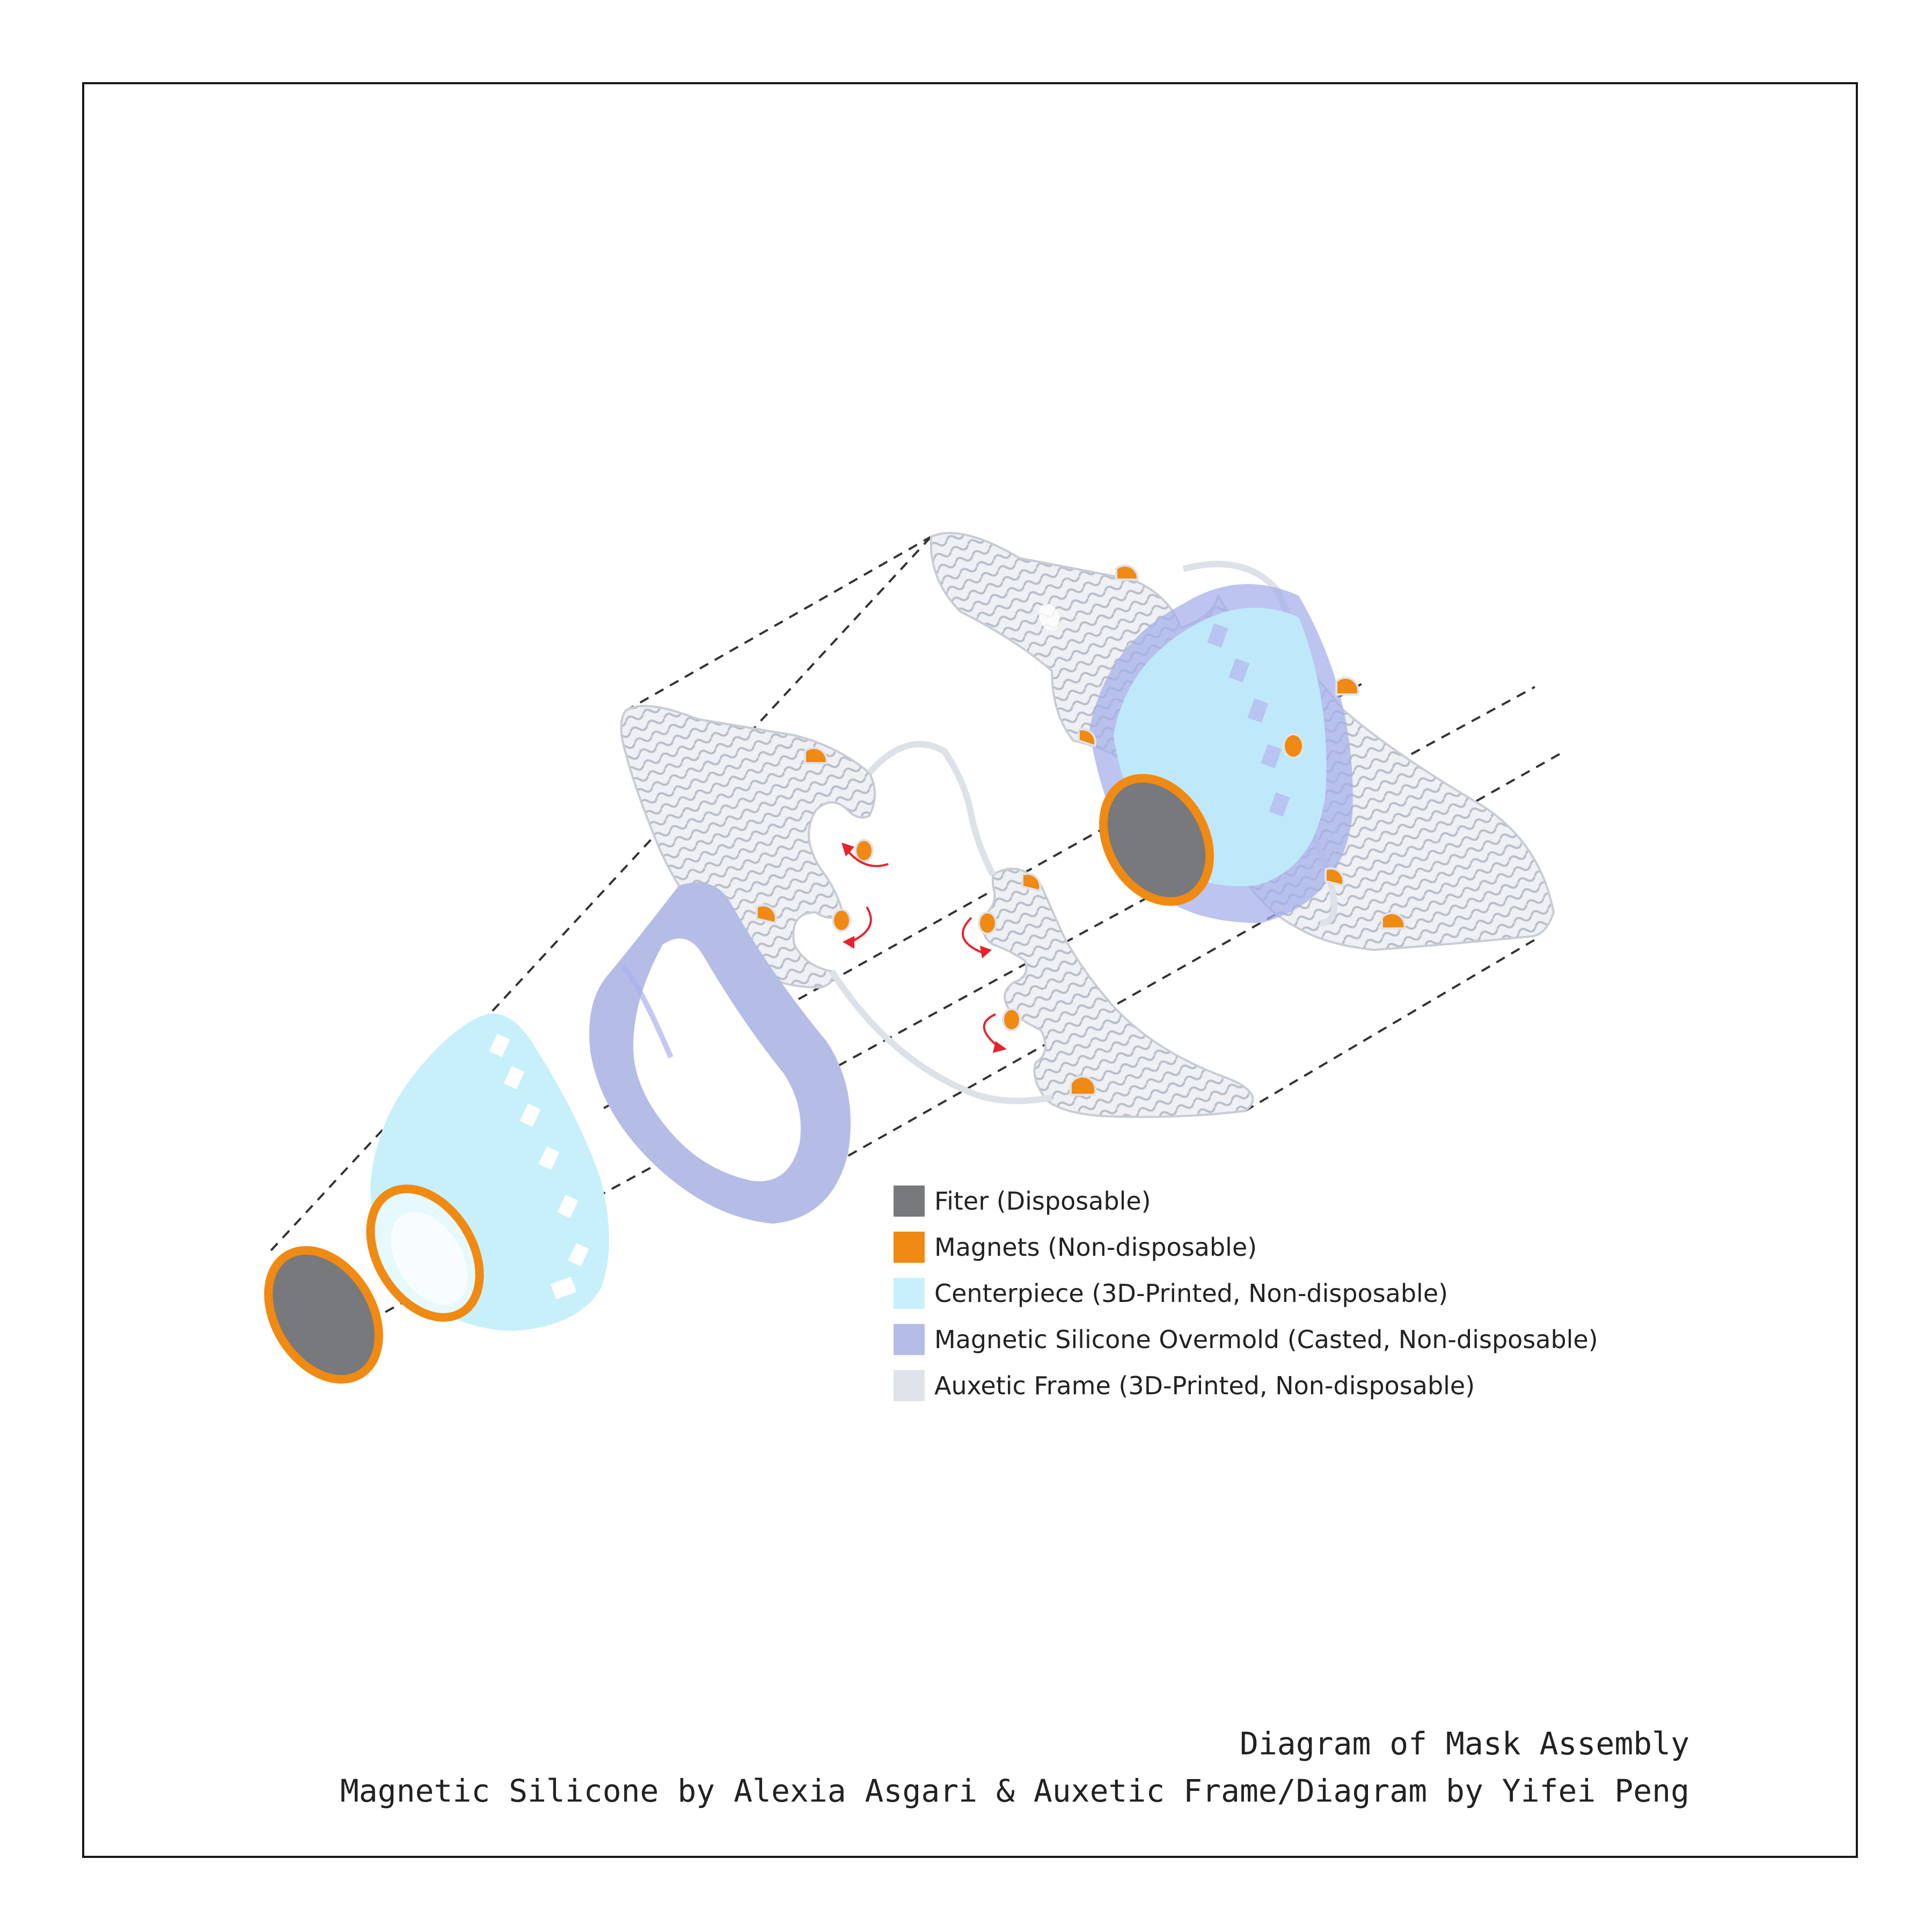 This screenshot has height=1932, width=1932. I want to click on legend-swatch-auxetic-frame, so click(909, 1385).